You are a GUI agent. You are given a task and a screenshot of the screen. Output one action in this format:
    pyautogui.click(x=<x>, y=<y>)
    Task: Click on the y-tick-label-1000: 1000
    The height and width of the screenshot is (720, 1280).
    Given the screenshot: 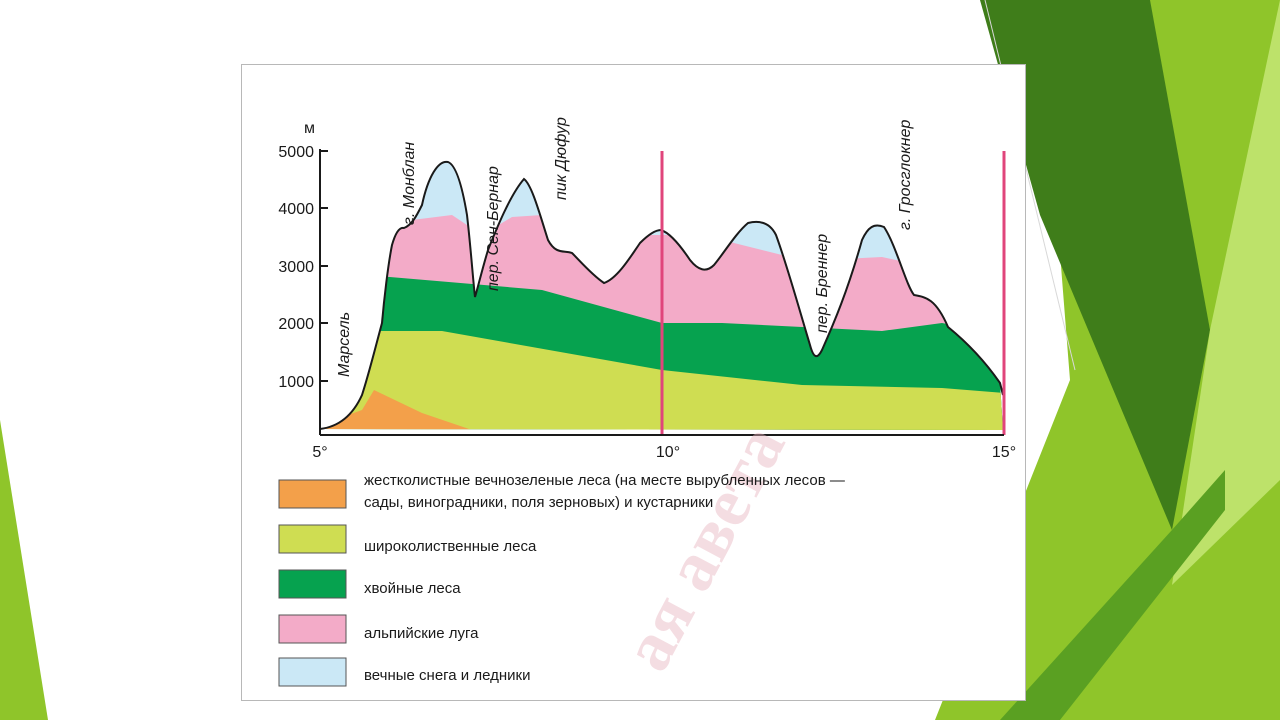 What is the action you would take?
    pyautogui.click(x=296, y=382)
    